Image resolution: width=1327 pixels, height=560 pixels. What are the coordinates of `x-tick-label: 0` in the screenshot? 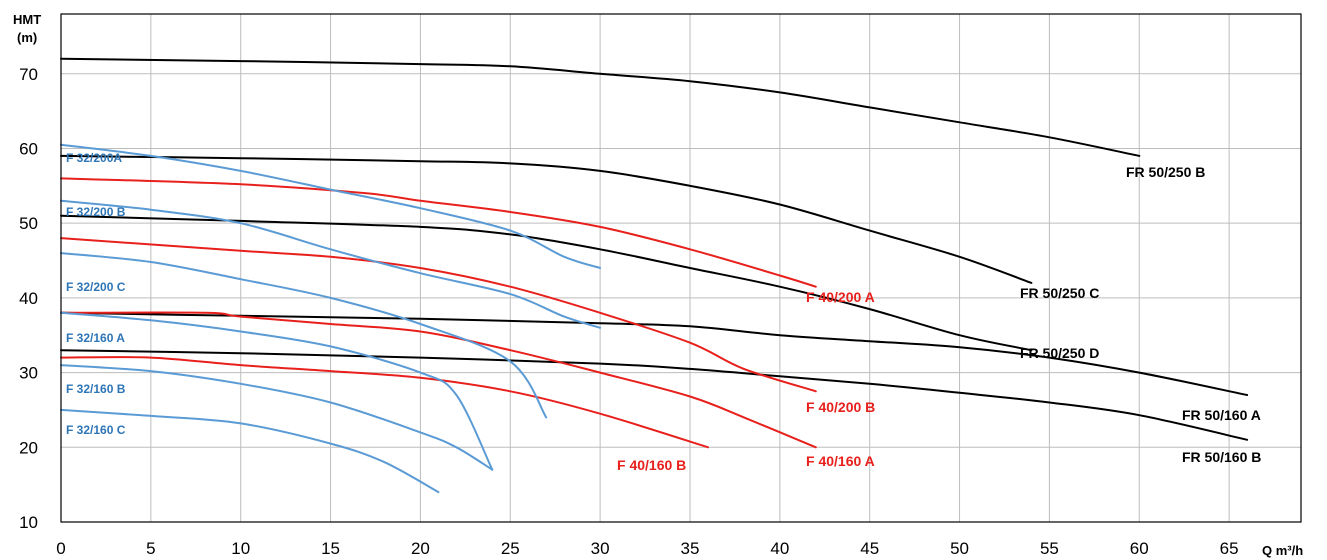 It's located at (60, 548).